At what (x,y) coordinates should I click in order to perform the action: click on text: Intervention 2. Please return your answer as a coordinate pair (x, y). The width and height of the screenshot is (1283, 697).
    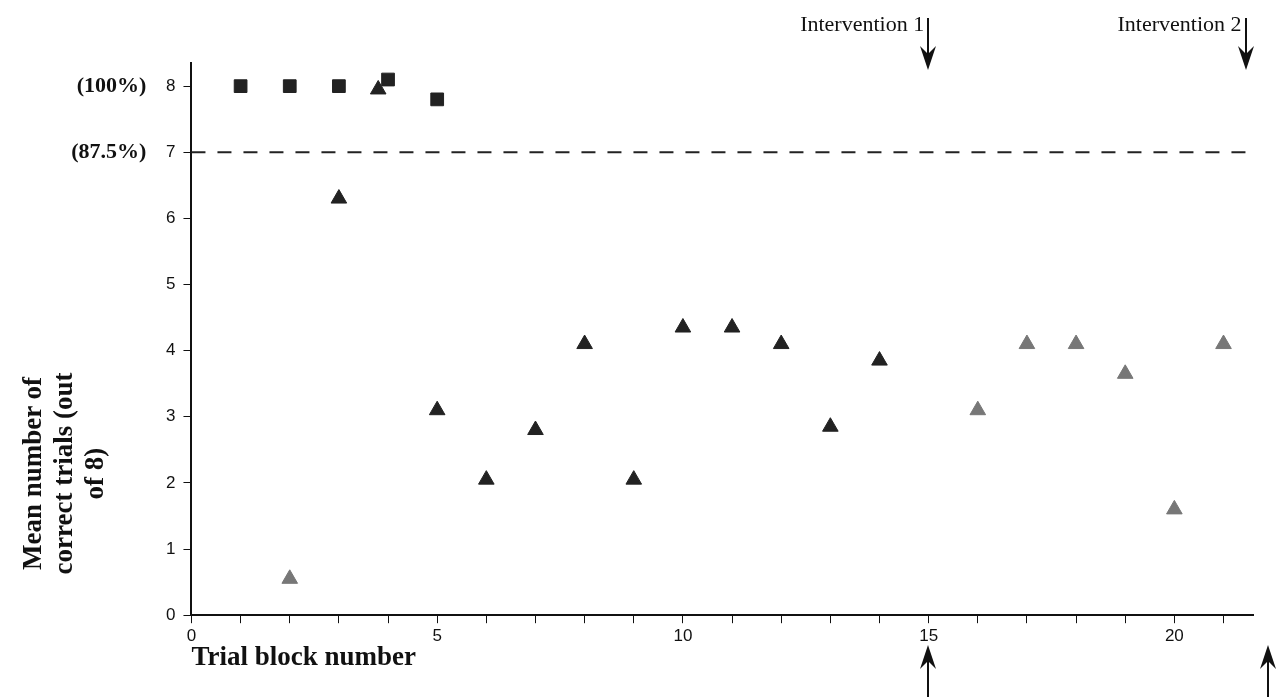
    Looking at the image, I should click on (1179, 23).